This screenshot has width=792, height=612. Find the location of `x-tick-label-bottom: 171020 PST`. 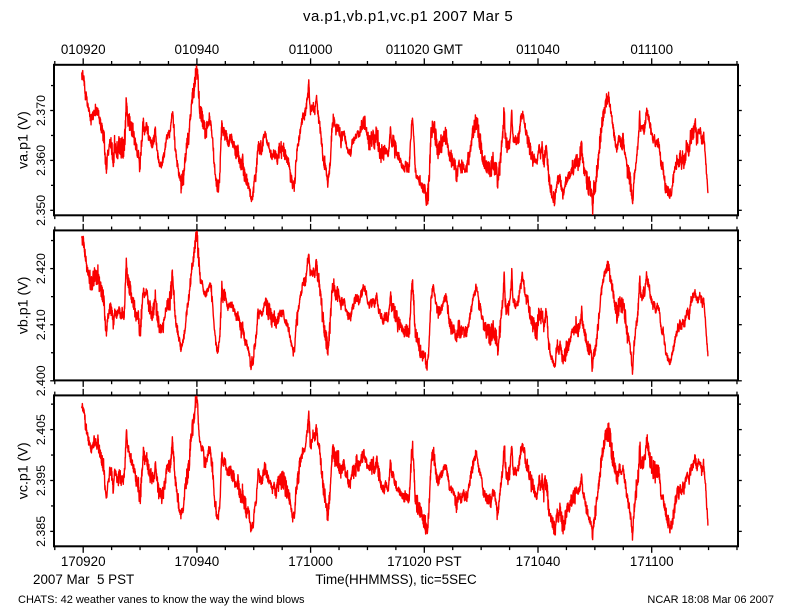

x-tick-label-bottom: 171020 PST is located at coordinates (424, 561).